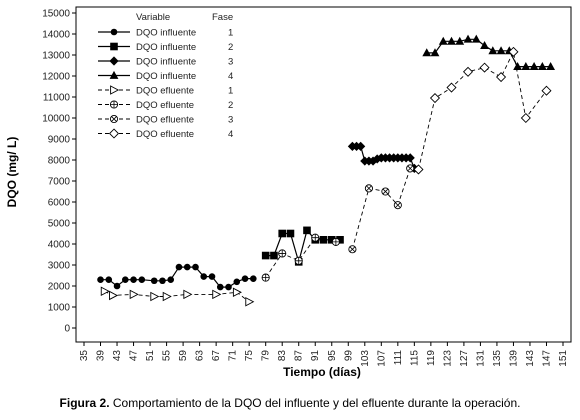 Image resolution: width=580 pixels, height=420 pixels. What do you see at coordinates (315, 356) in the screenshot?
I see `x-tick-label: 91` at bounding box center [315, 356].